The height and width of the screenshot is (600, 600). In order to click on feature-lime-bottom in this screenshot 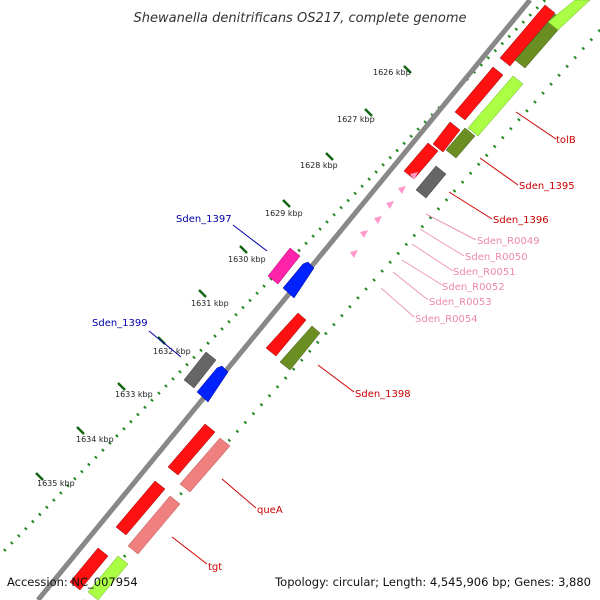, I will do `click(108, 577)`.